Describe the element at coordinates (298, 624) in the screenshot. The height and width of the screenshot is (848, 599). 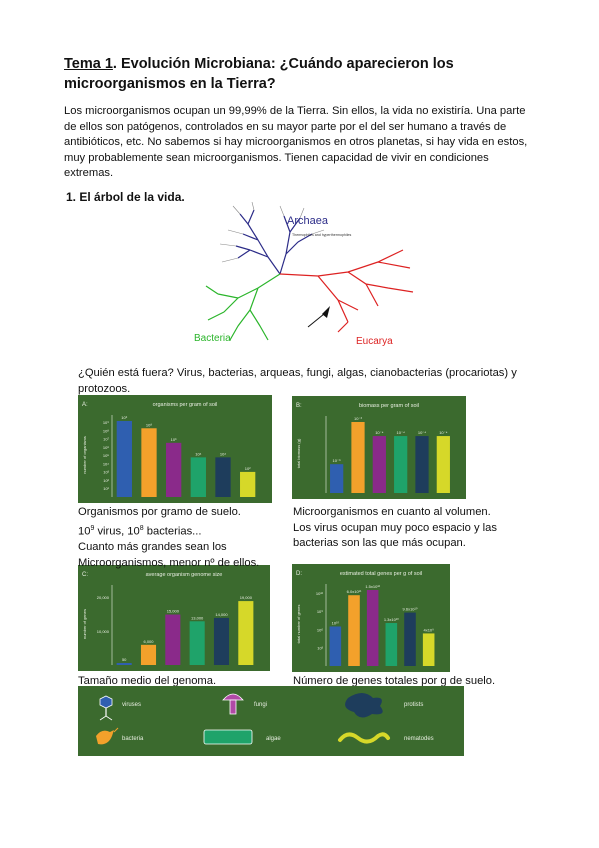
I see `chart-ylabel: total number of genes` at that location.